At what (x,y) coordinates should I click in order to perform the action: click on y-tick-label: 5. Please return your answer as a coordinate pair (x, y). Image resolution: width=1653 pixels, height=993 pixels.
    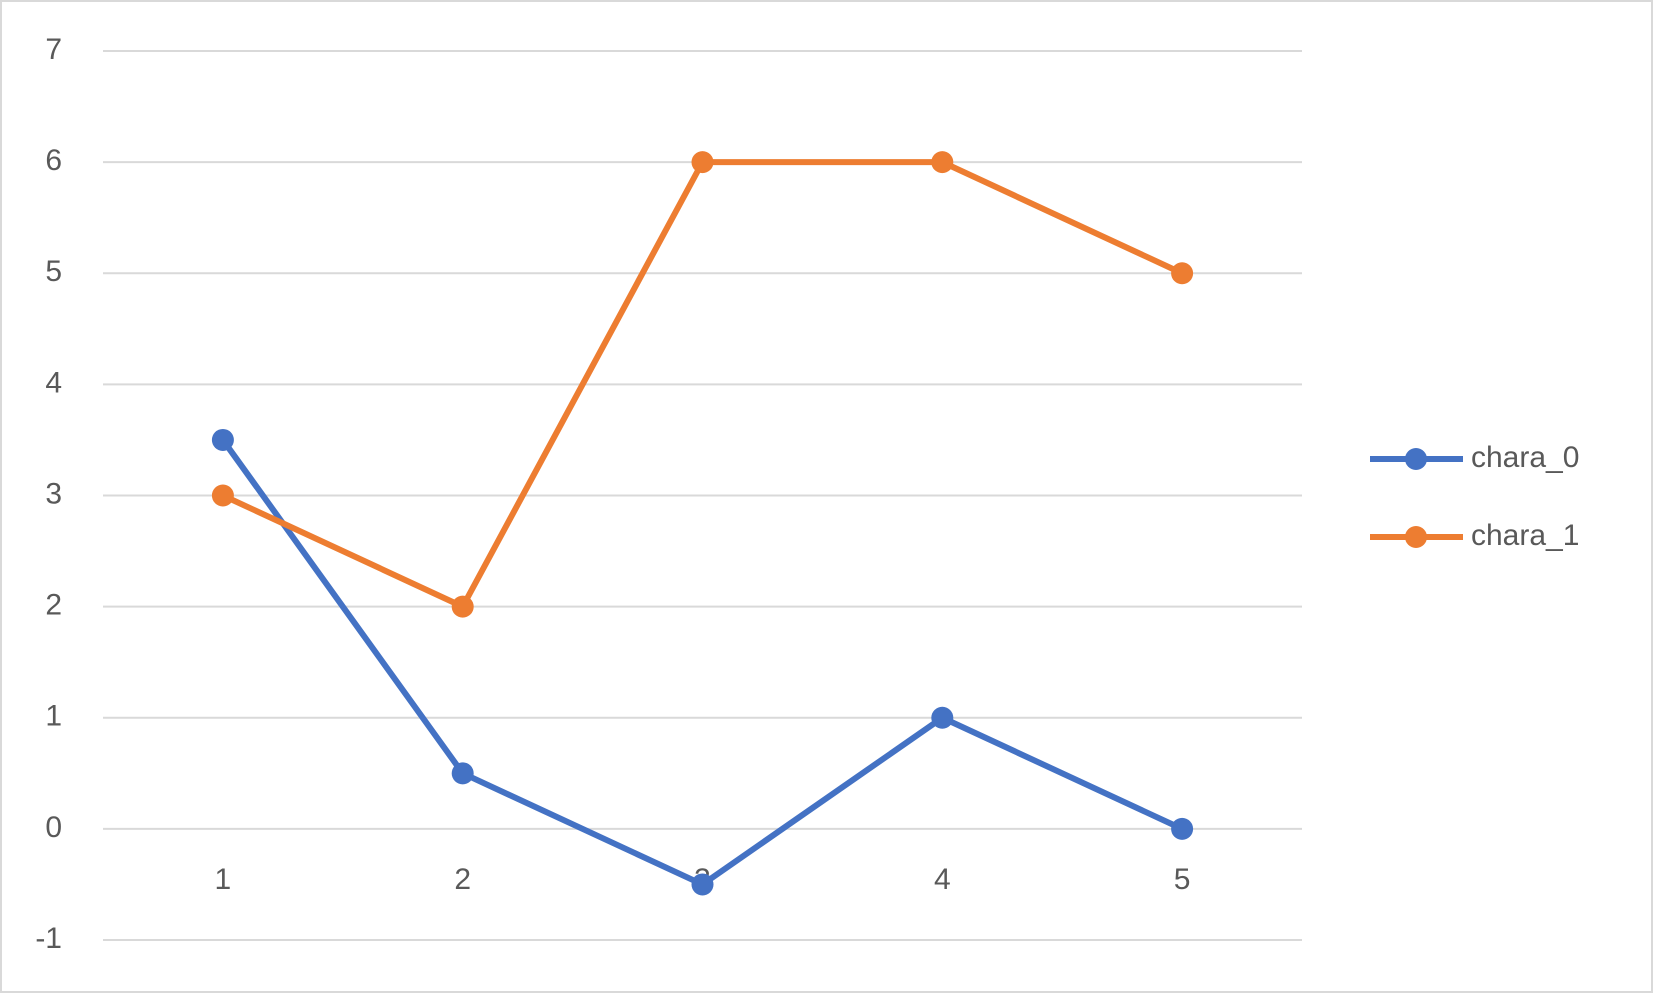
    Looking at the image, I should click on (53, 271).